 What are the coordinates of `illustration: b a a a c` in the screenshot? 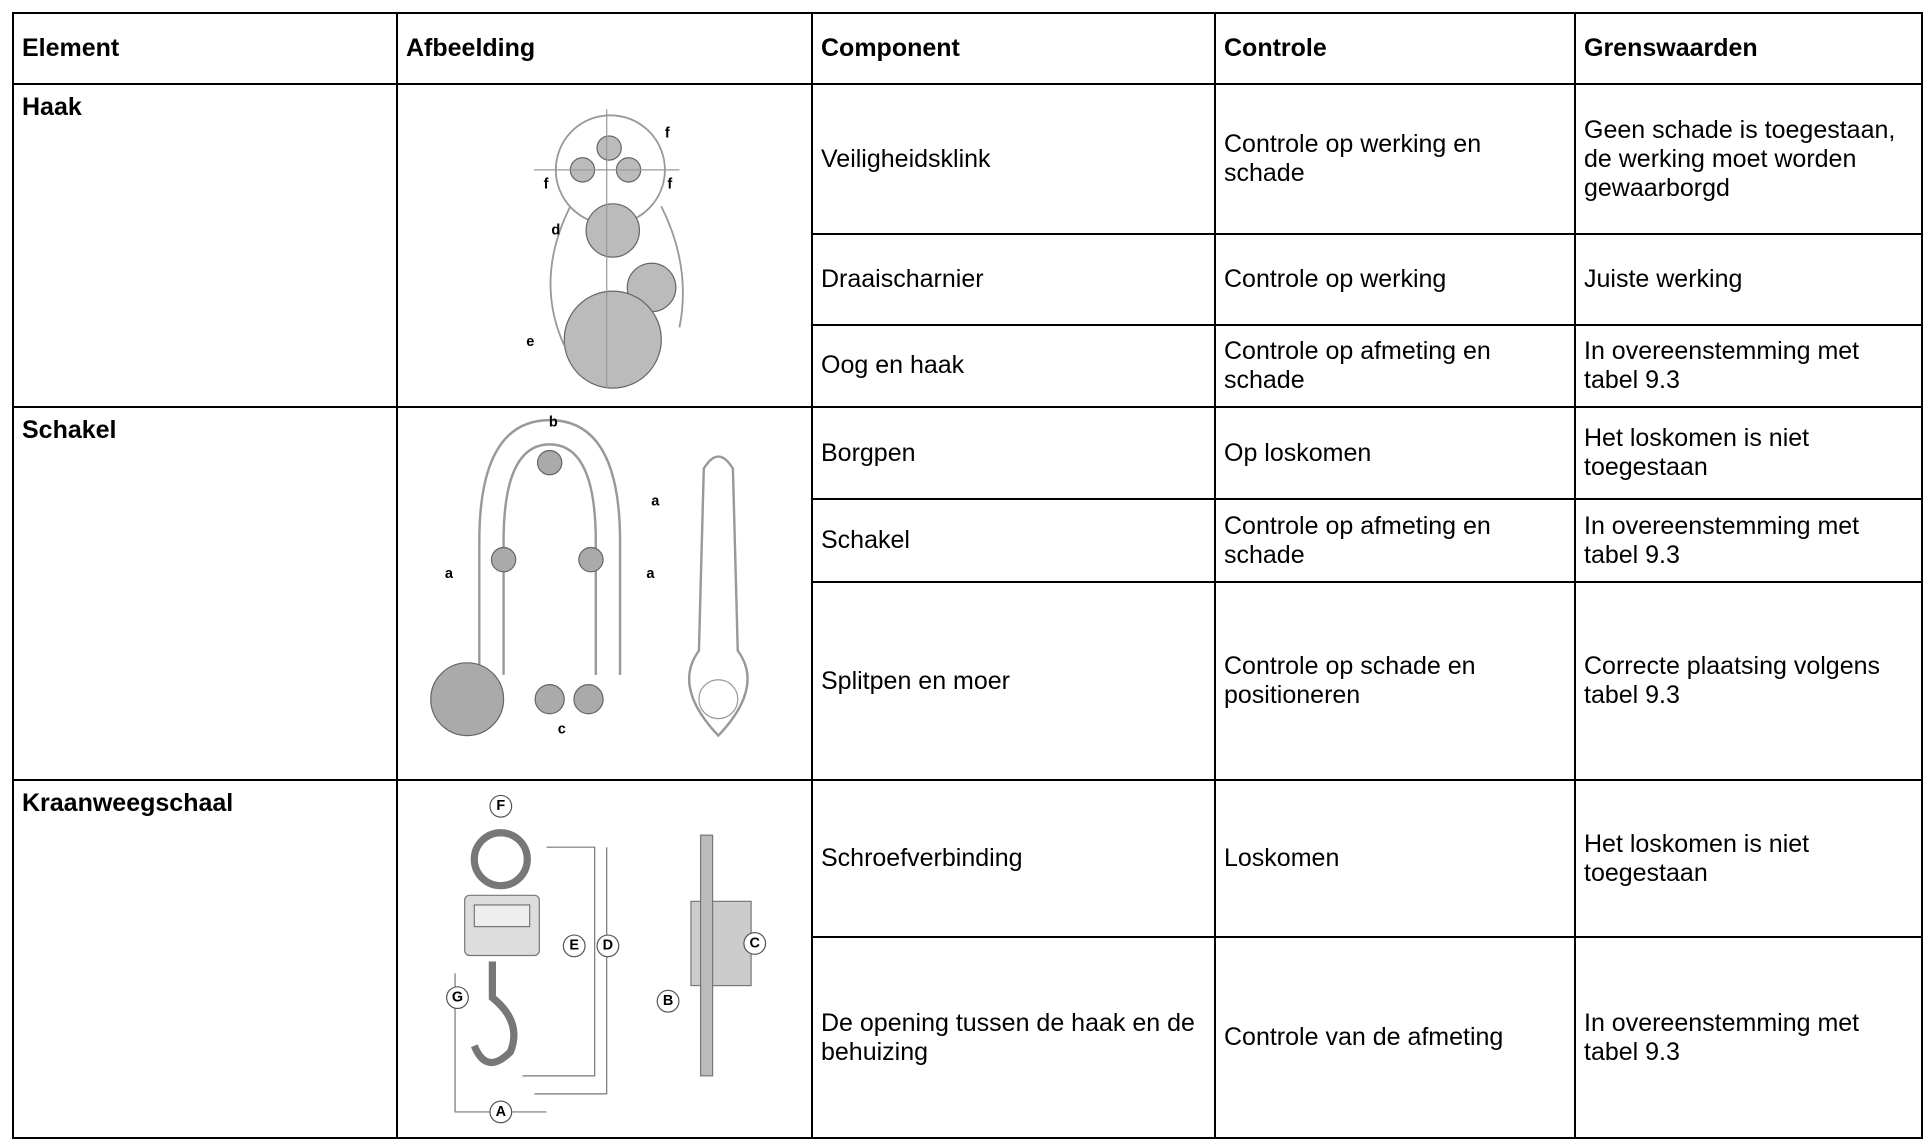 It's located at (589, 576).